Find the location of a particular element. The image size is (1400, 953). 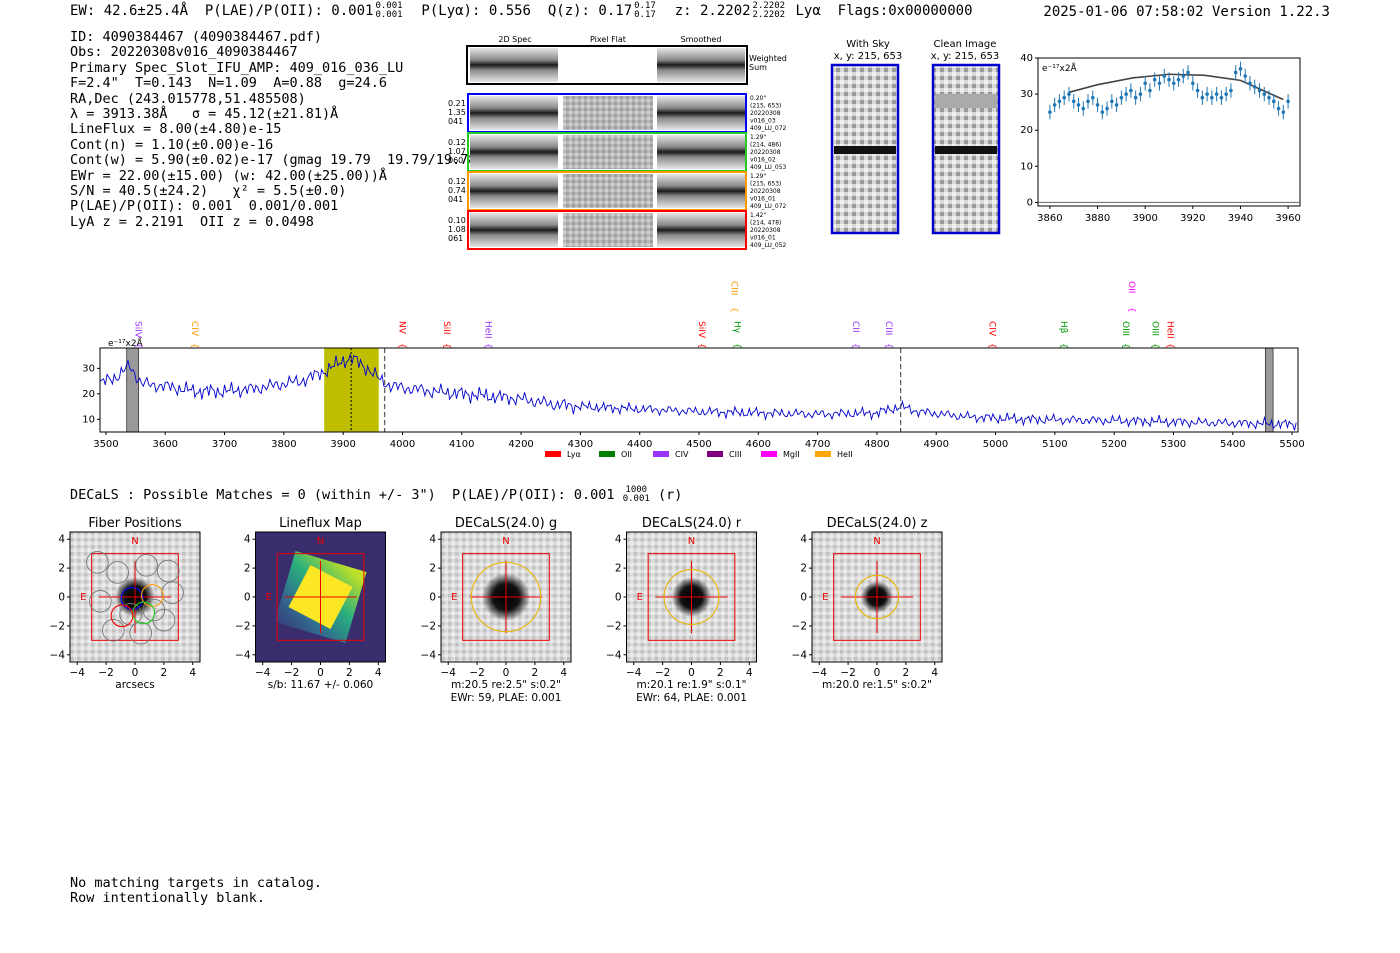

cutout-right-label: 20220308 is located at coordinates (765, 230).